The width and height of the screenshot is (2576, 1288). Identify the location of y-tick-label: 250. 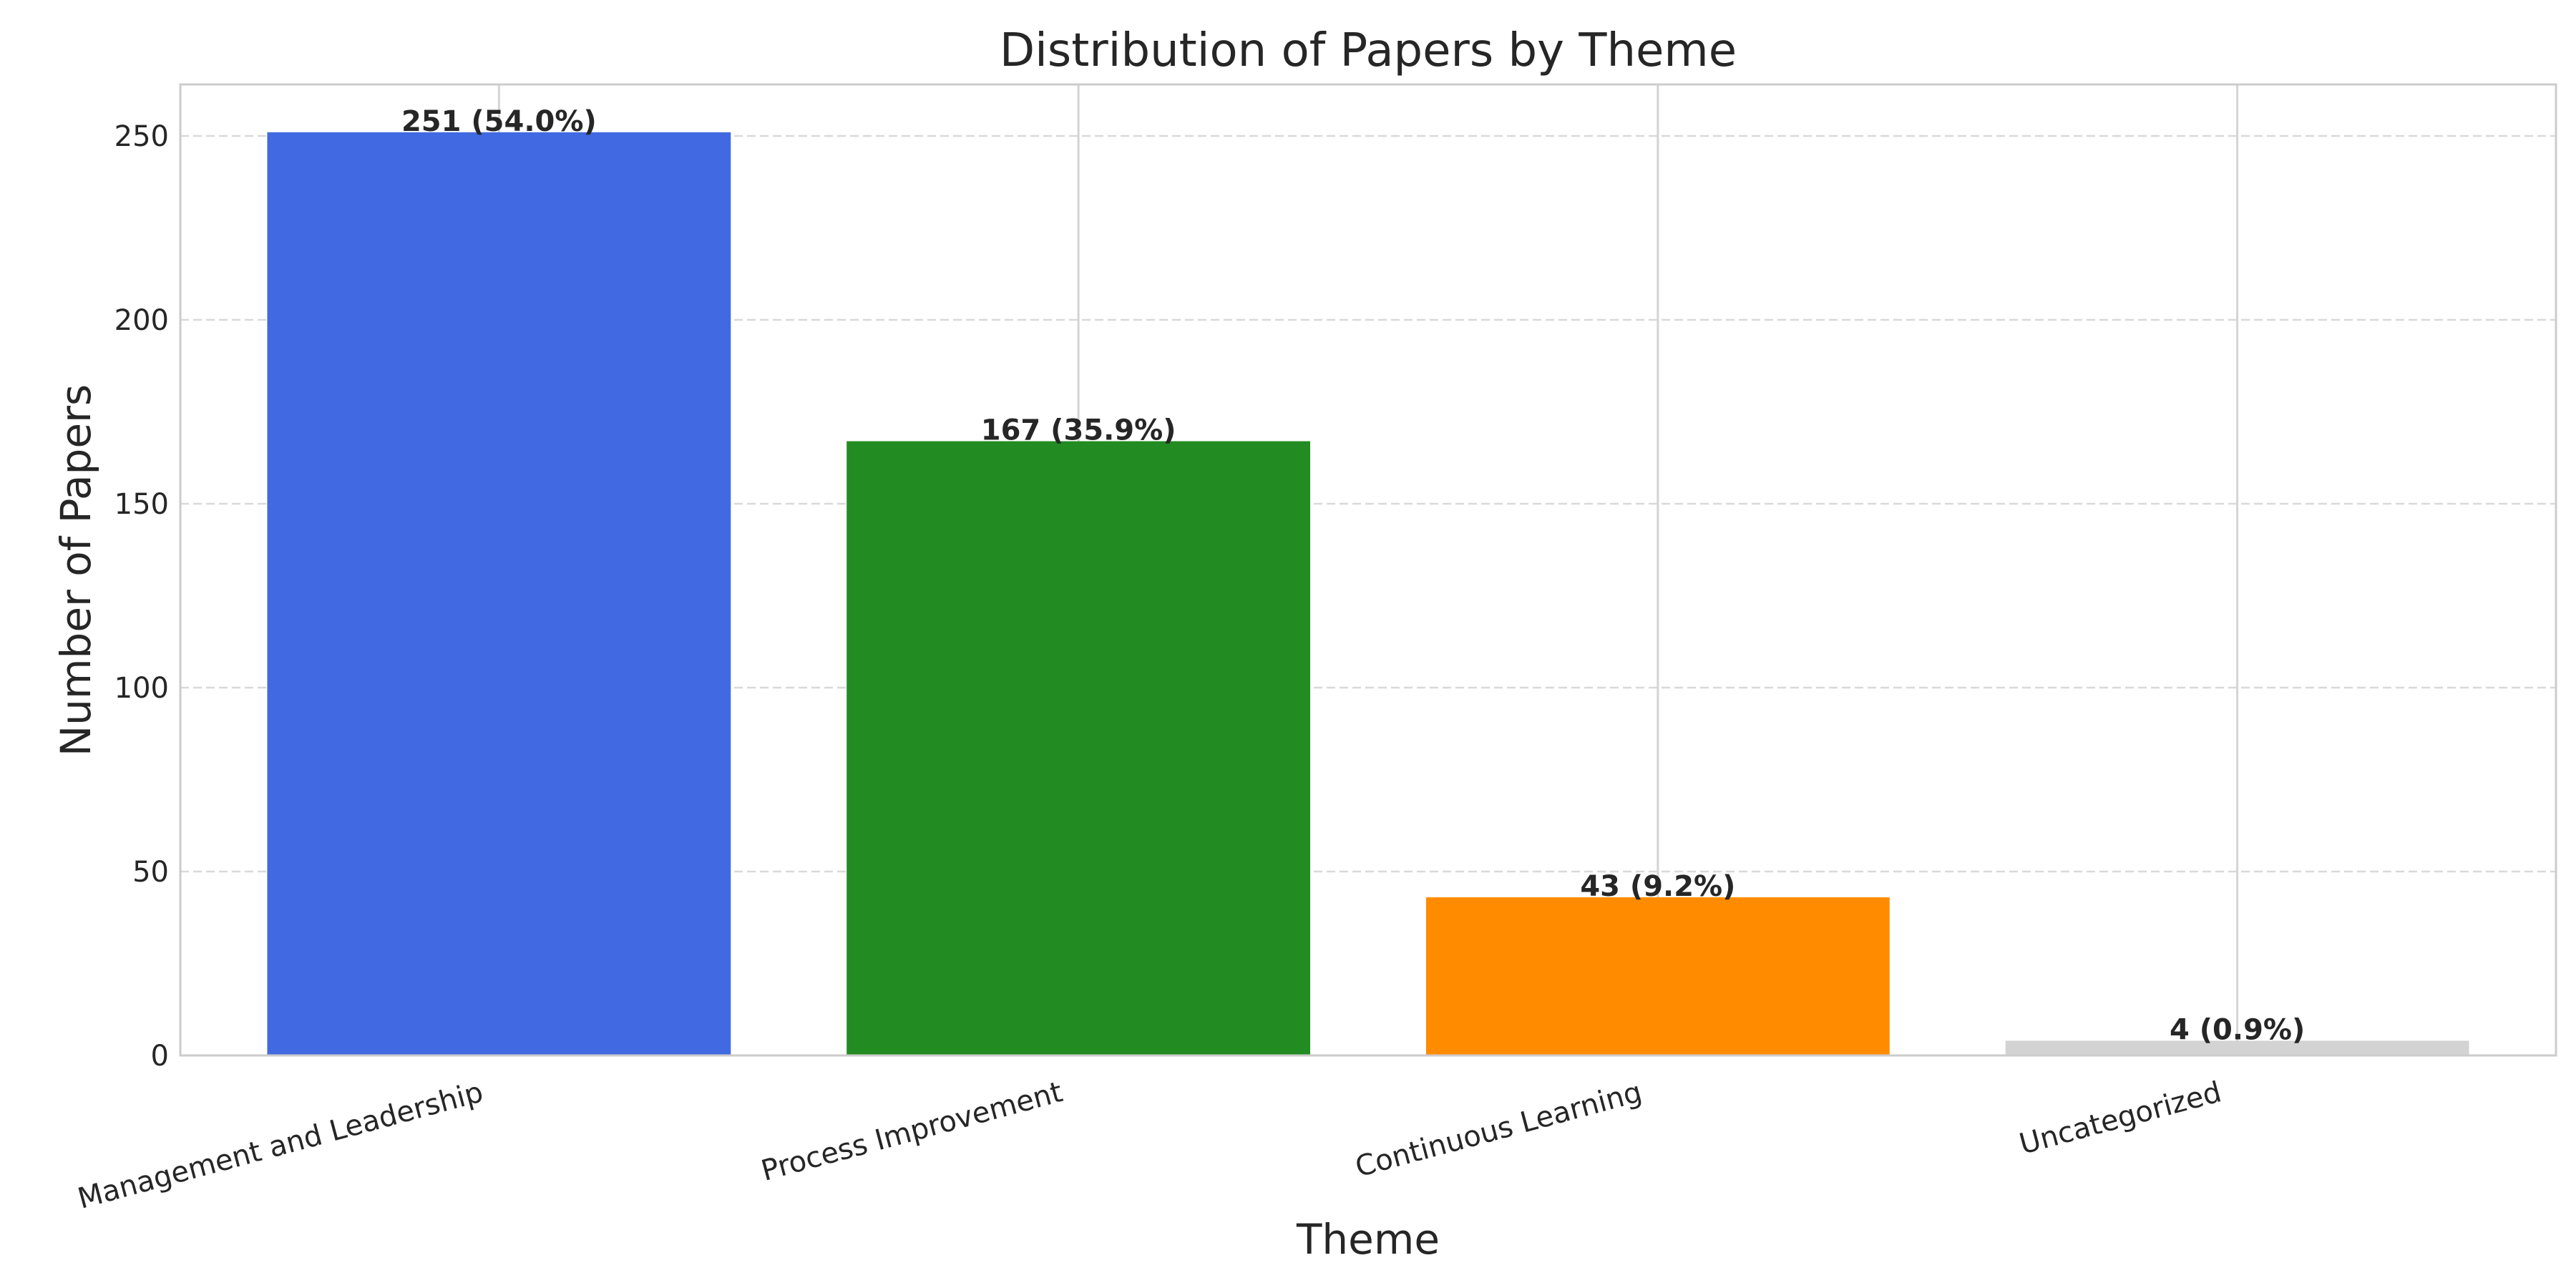
(141, 136).